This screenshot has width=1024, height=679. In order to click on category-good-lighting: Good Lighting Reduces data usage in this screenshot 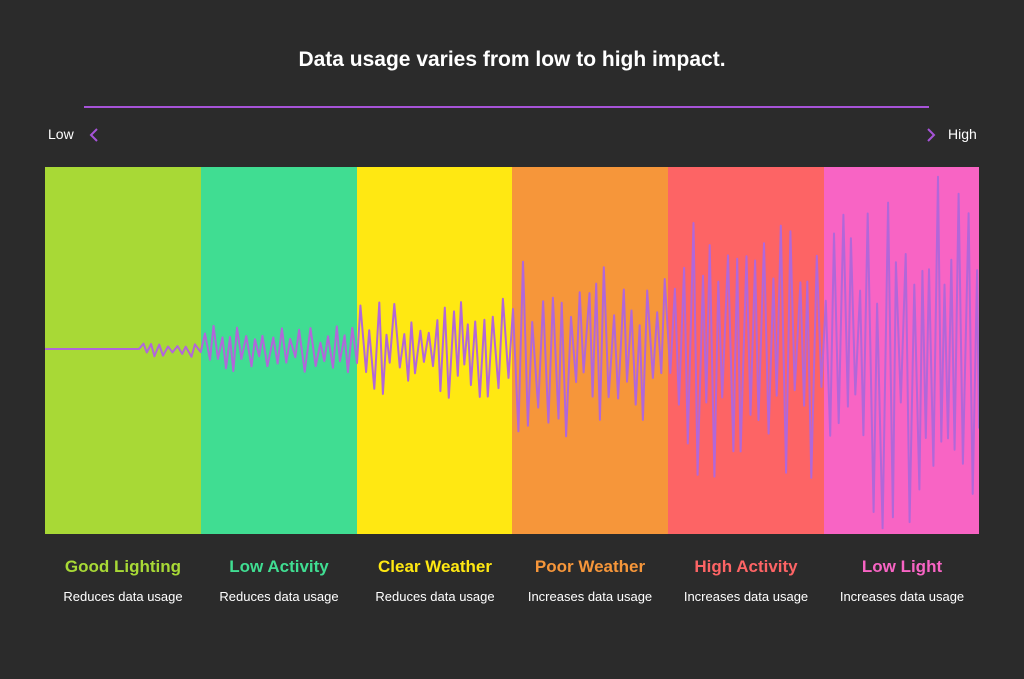, I will do `click(123, 580)`.